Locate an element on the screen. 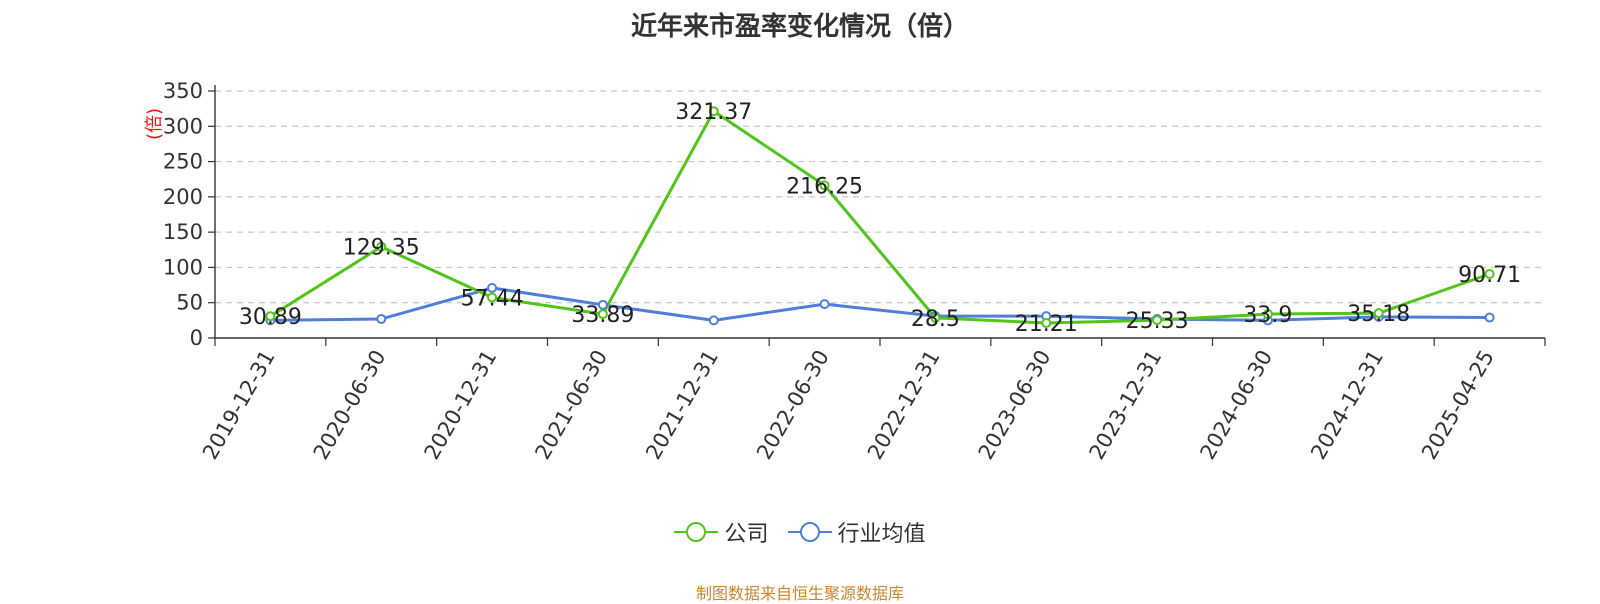 This screenshot has width=1600, height=604. legend-item-industry-average: 行业均值 is located at coordinates (856, 532).